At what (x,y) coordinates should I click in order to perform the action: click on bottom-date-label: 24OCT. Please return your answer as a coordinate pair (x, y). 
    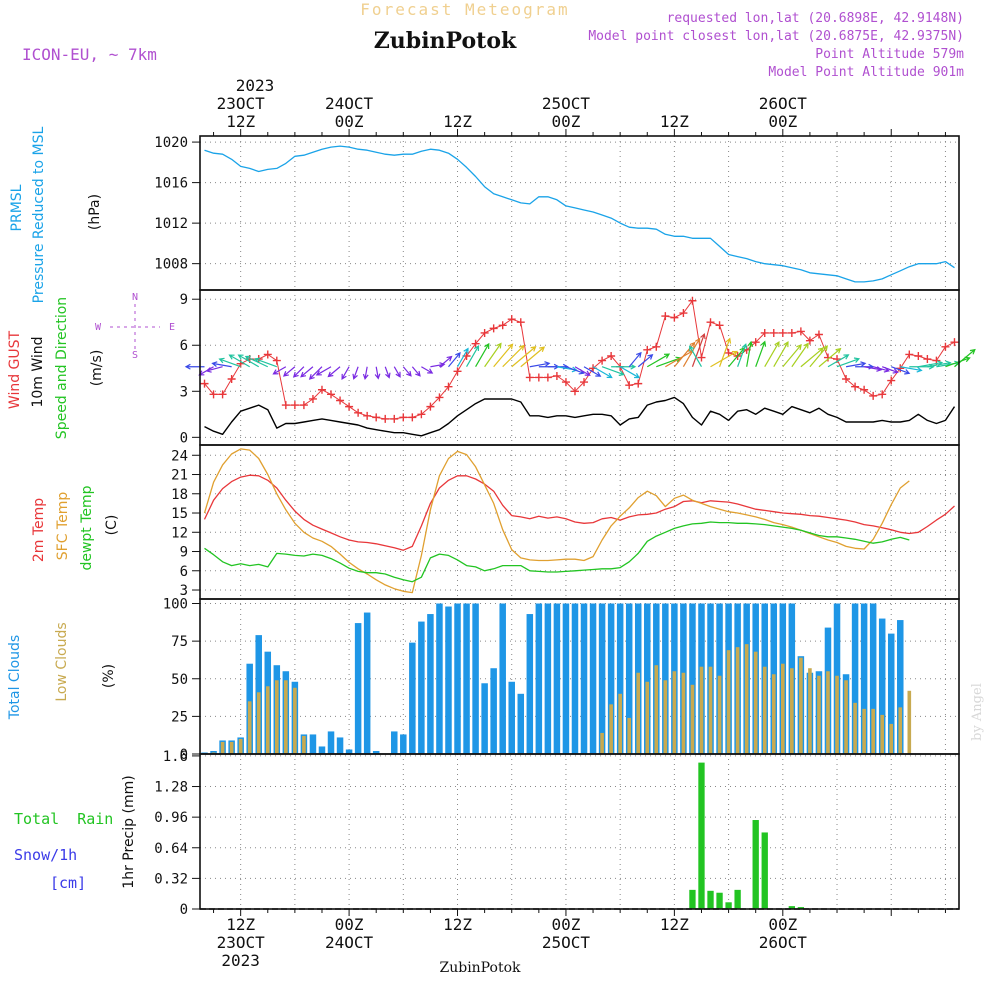
    Looking at the image, I should click on (349, 942).